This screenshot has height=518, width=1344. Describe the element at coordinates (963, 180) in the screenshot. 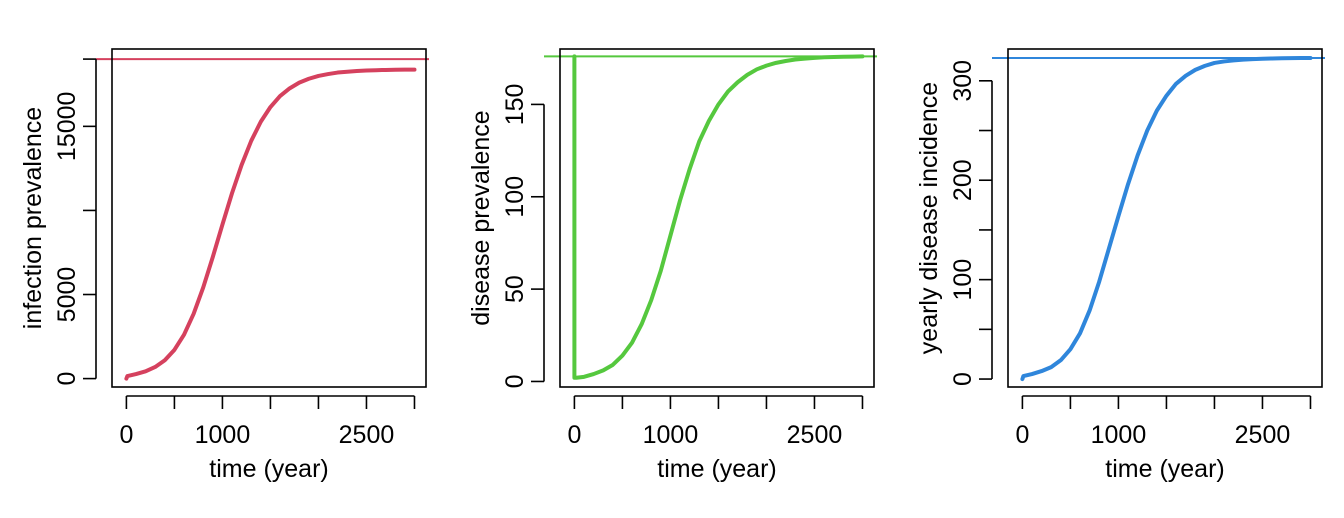

I see `y-tick-label: 200` at that location.